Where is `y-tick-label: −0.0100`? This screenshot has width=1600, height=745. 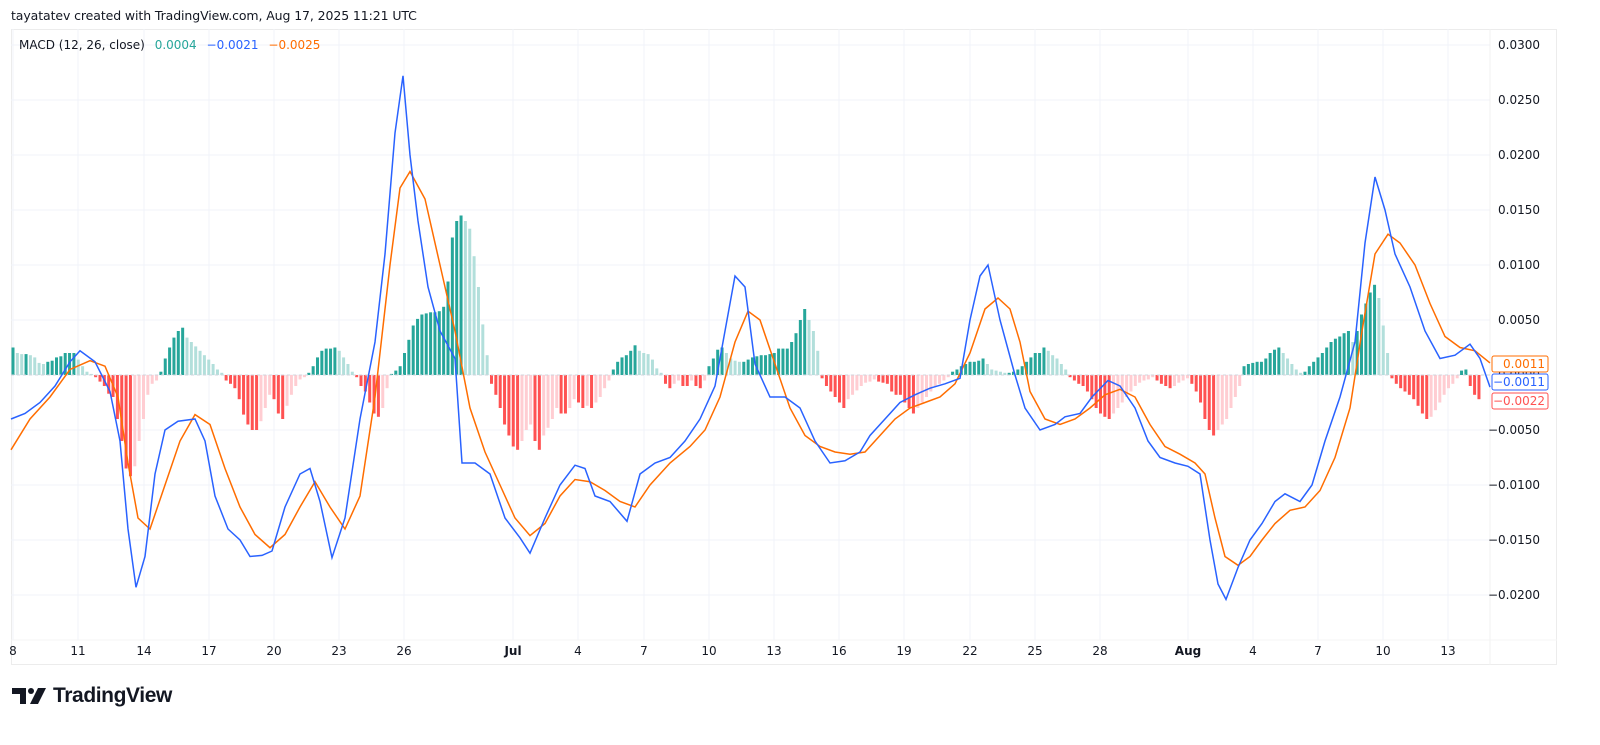 y-tick-label: −0.0100 is located at coordinates (1514, 485).